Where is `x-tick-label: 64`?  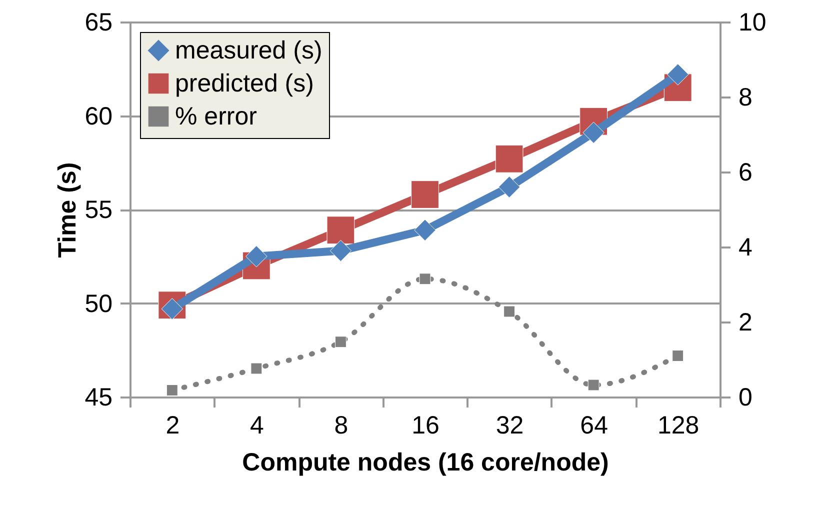
x-tick-label: 64 is located at coordinates (594, 426).